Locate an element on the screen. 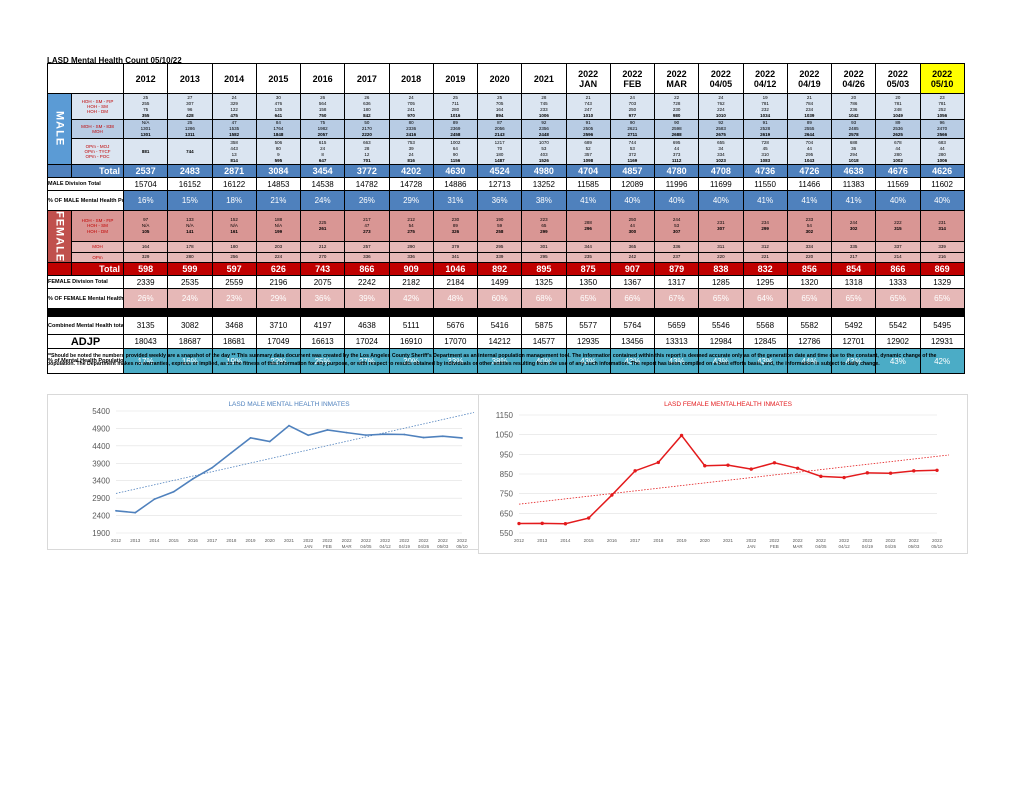  subcategory-value: 13 is located at coordinates (234, 154).